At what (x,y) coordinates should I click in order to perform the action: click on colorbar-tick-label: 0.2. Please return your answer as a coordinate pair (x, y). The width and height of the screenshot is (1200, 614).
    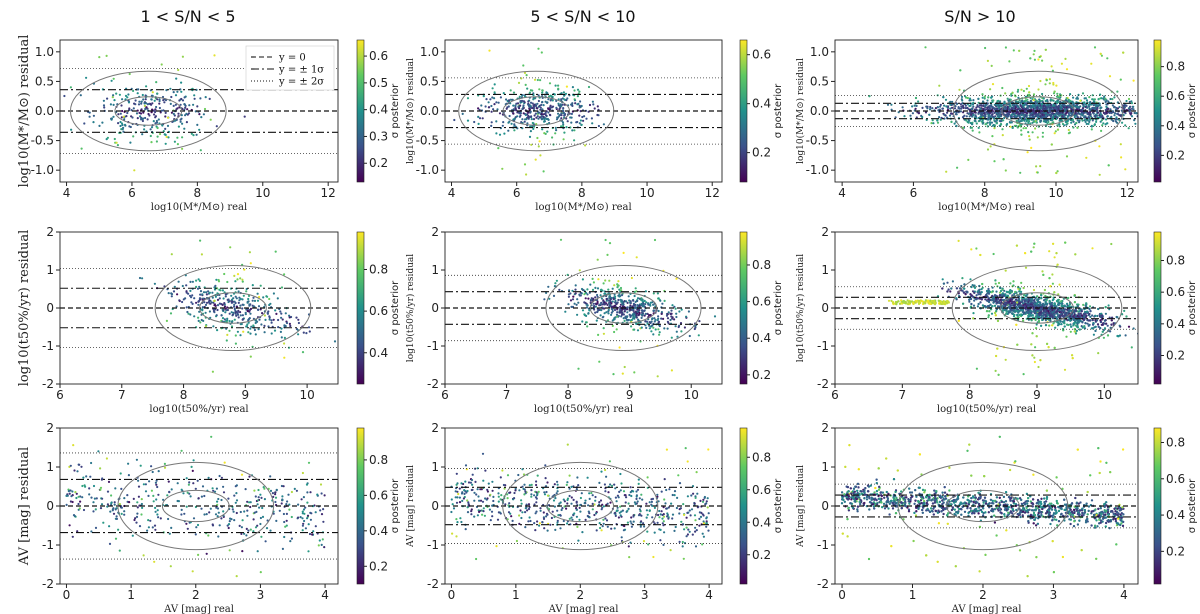
    Looking at the image, I should click on (761, 153).